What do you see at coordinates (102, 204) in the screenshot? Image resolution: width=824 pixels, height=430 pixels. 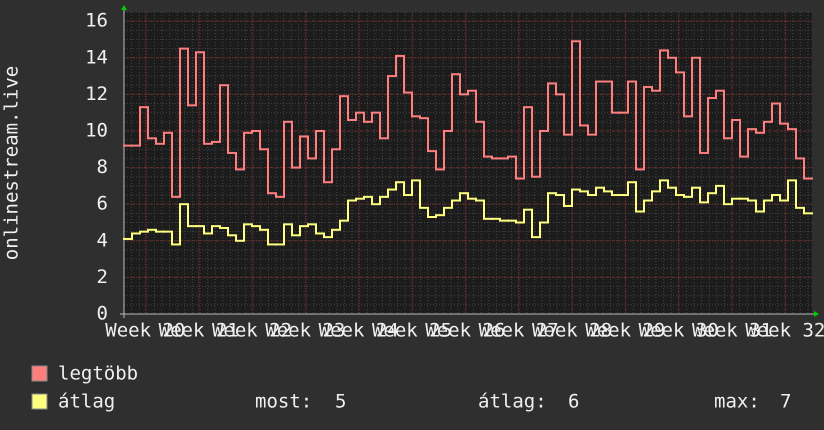 I see `y-tick-label: 6` at bounding box center [102, 204].